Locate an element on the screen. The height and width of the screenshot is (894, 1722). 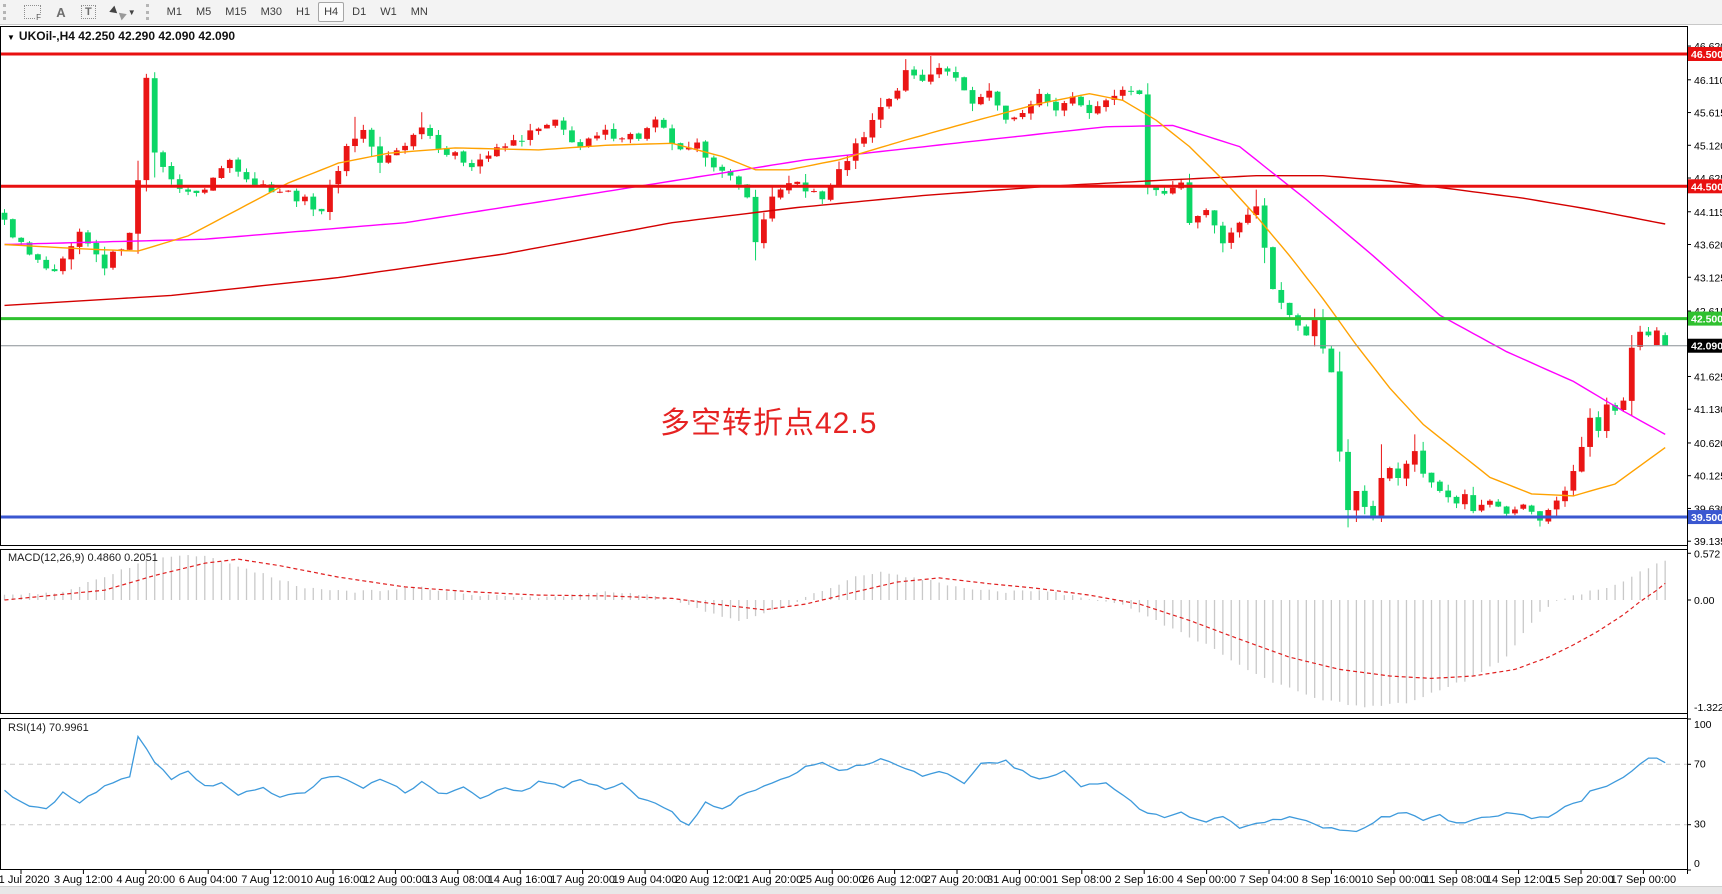
ma-slow-line is located at coordinates (835, 240).